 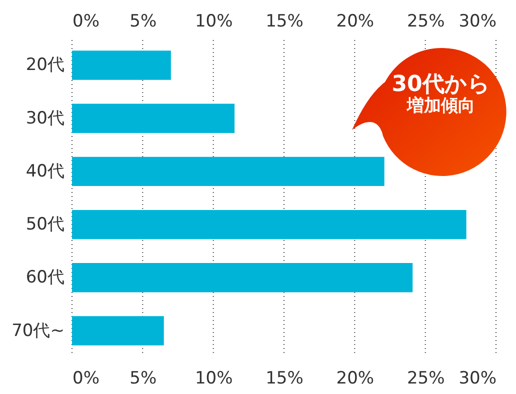 What do you see at coordinates (143, 22) in the screenshot?
I see `x-tick-label: 5%` at bounding box center [143, 22].